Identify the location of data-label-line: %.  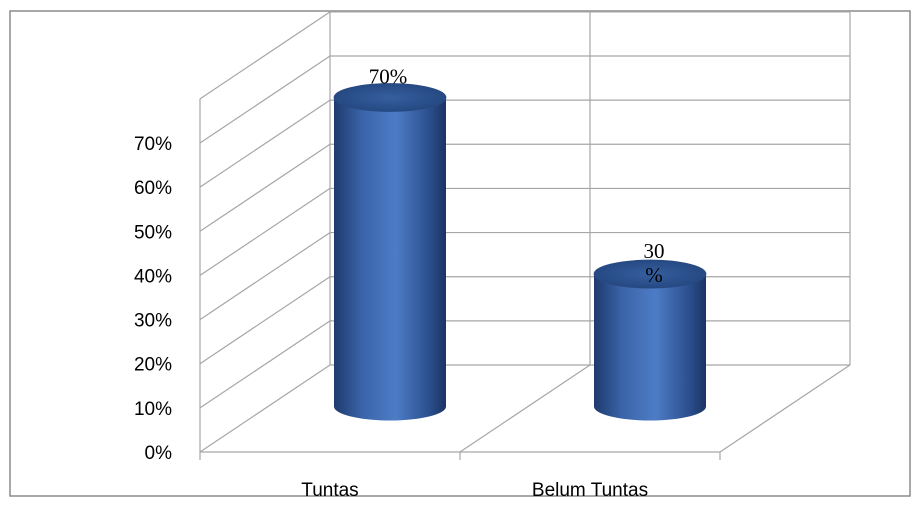
(654, 275).